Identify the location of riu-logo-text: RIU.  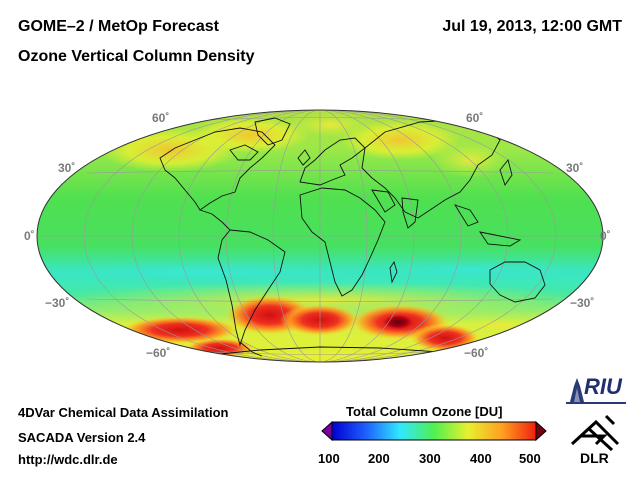
(603, 386).